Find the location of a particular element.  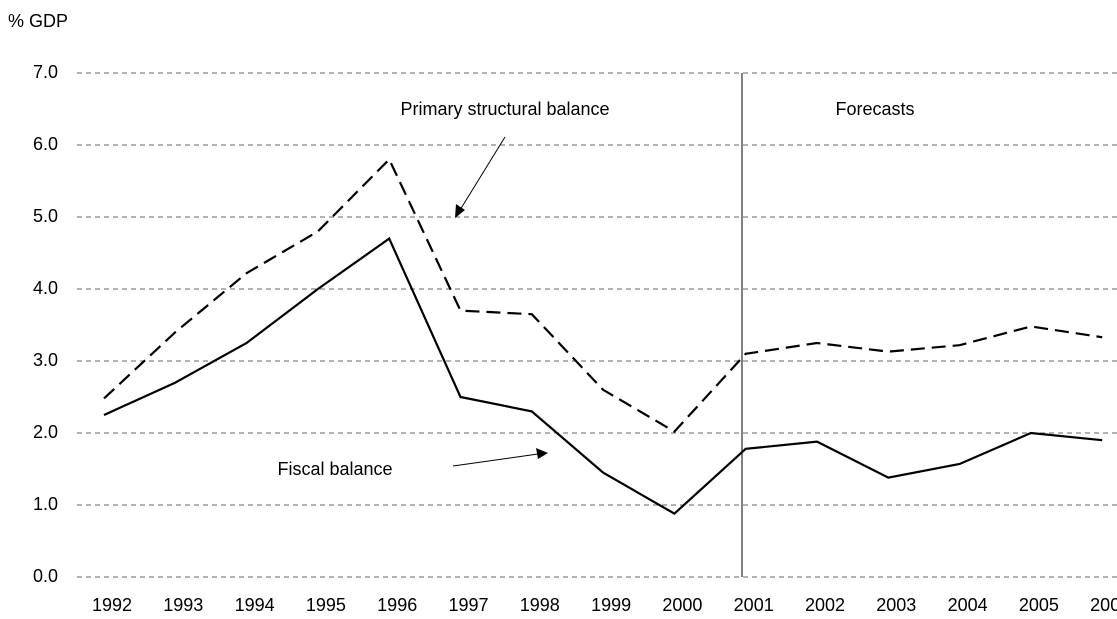

x-tick-label: 2000 is located at coordinates (682, 605).